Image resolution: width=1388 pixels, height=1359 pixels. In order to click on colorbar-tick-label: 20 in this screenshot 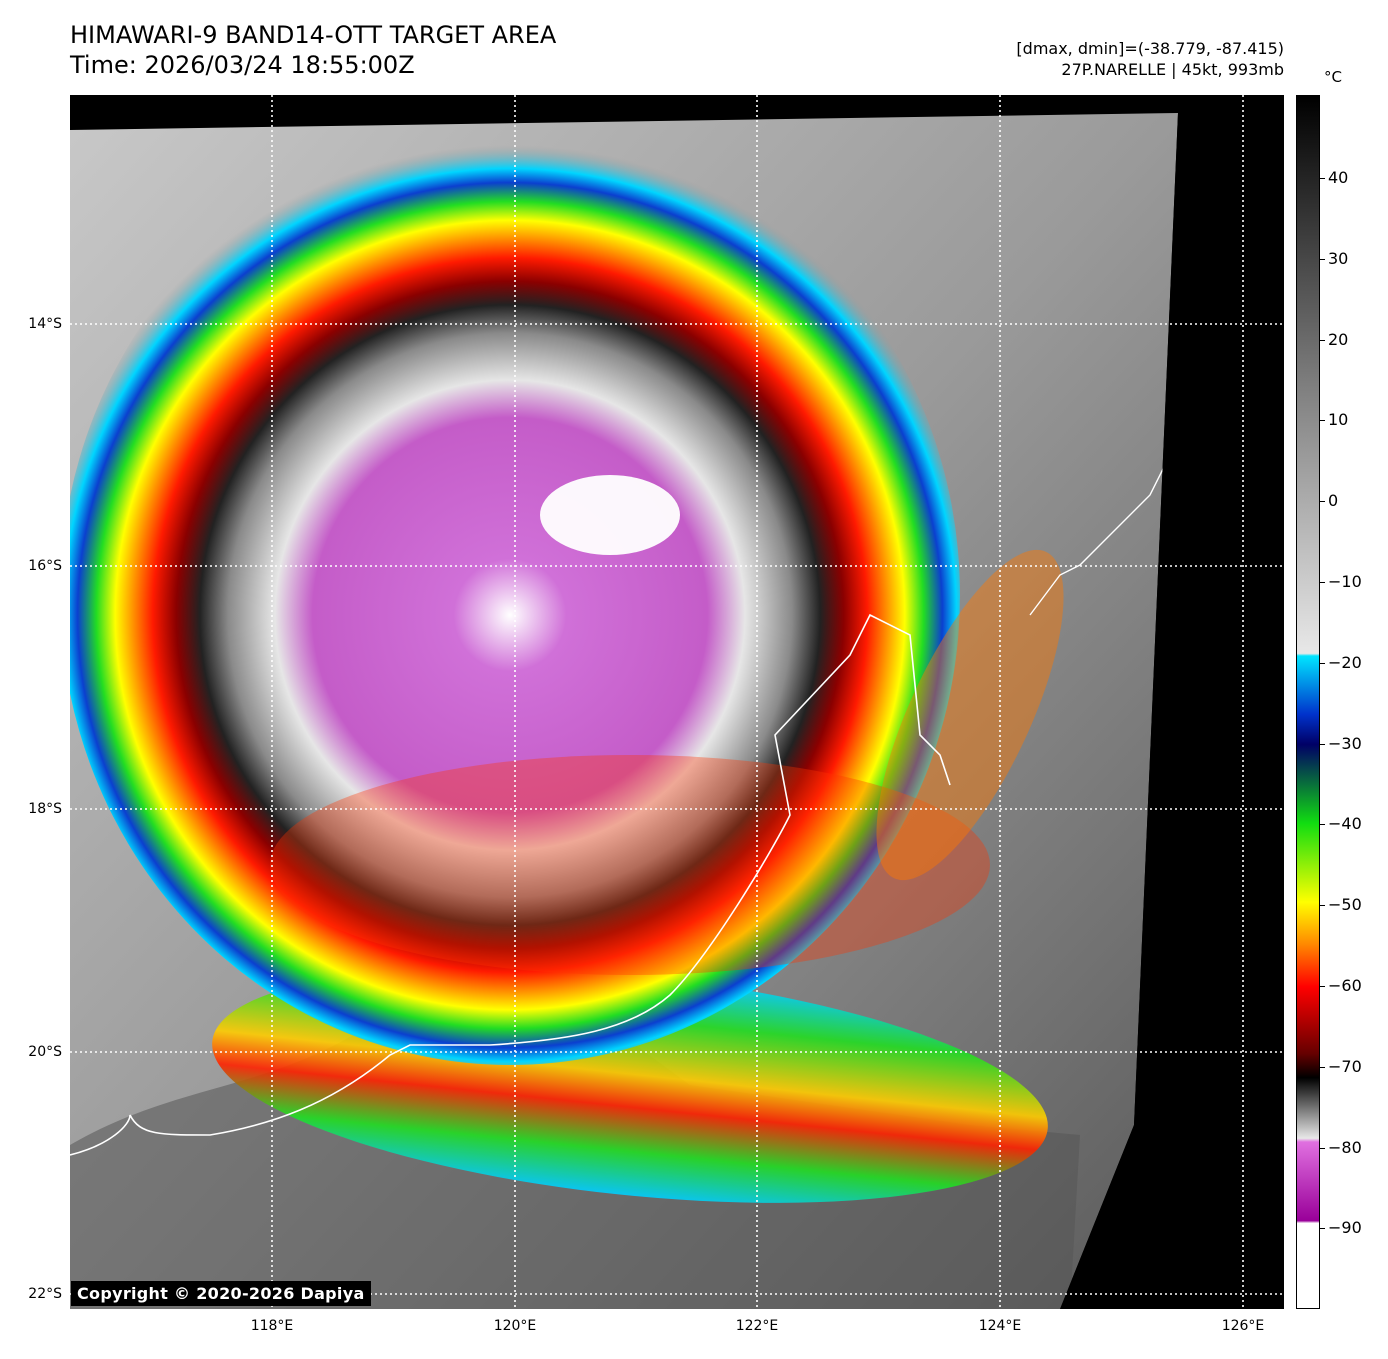, I will do `click(1338, 339)`.